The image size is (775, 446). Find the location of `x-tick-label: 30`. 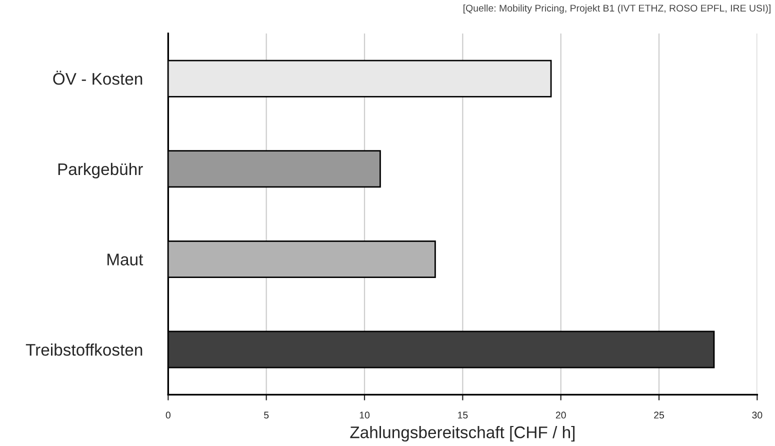

x-tick-label: 30 is located at coordinates (757, 415).